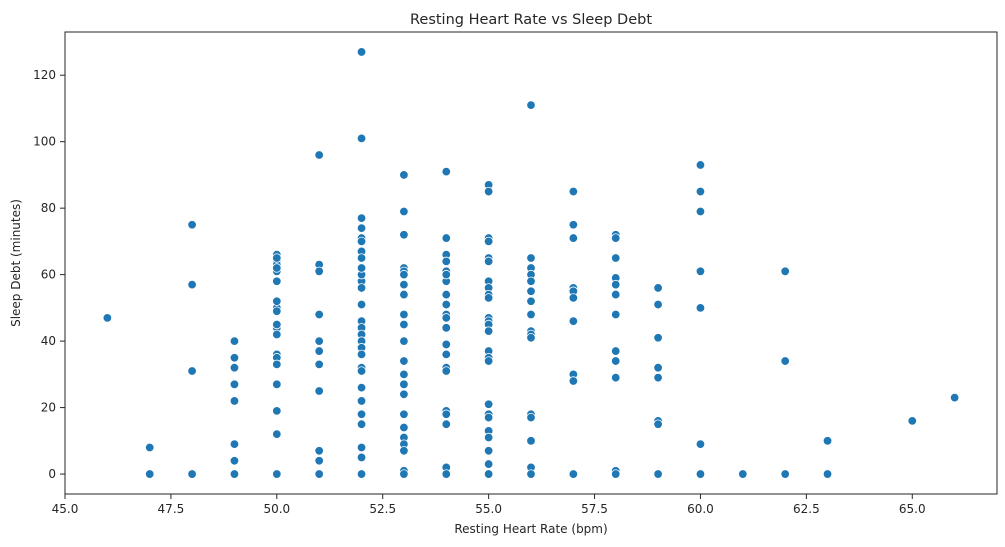  Describe the element at coordinates (530, 529) in the screenshot. I see `x-axis-title: Resting Heart Rate (bpm)` at that location.